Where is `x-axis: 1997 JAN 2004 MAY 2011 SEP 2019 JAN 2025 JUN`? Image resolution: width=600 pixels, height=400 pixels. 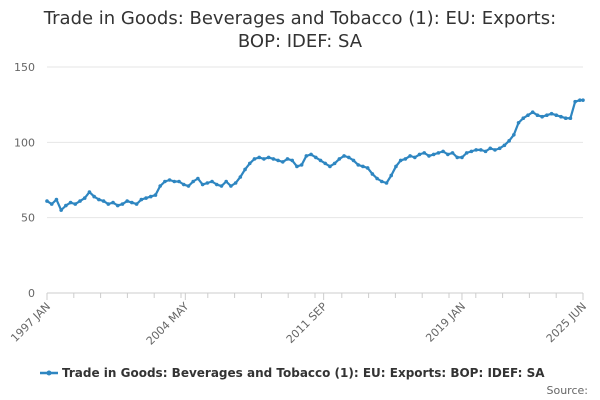 x-axis: 1997 JAN 2004 MAY 2011 SEP 2019 JAN 2025 JUN is located at coordinates (298, 320).